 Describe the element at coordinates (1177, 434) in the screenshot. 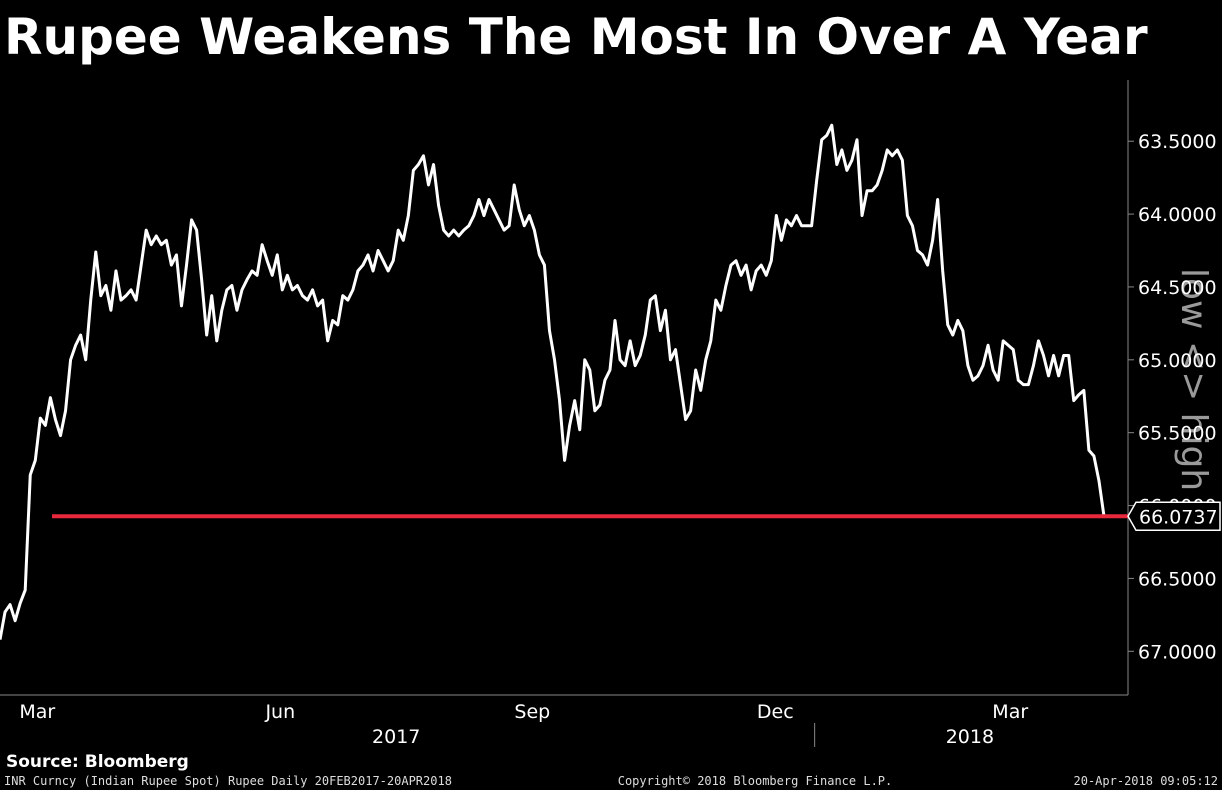

I see `y-tick-label: 65.5000` at that location.